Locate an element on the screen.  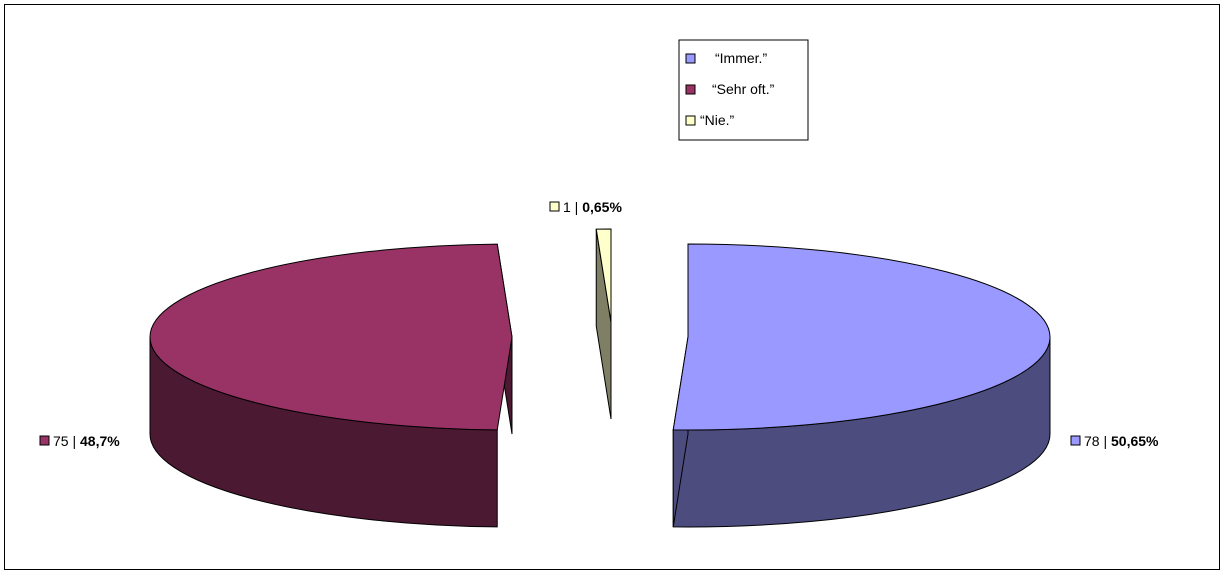
data-label-sehr-oft: 75 | 48,7% is located at coordinates (79, 441).